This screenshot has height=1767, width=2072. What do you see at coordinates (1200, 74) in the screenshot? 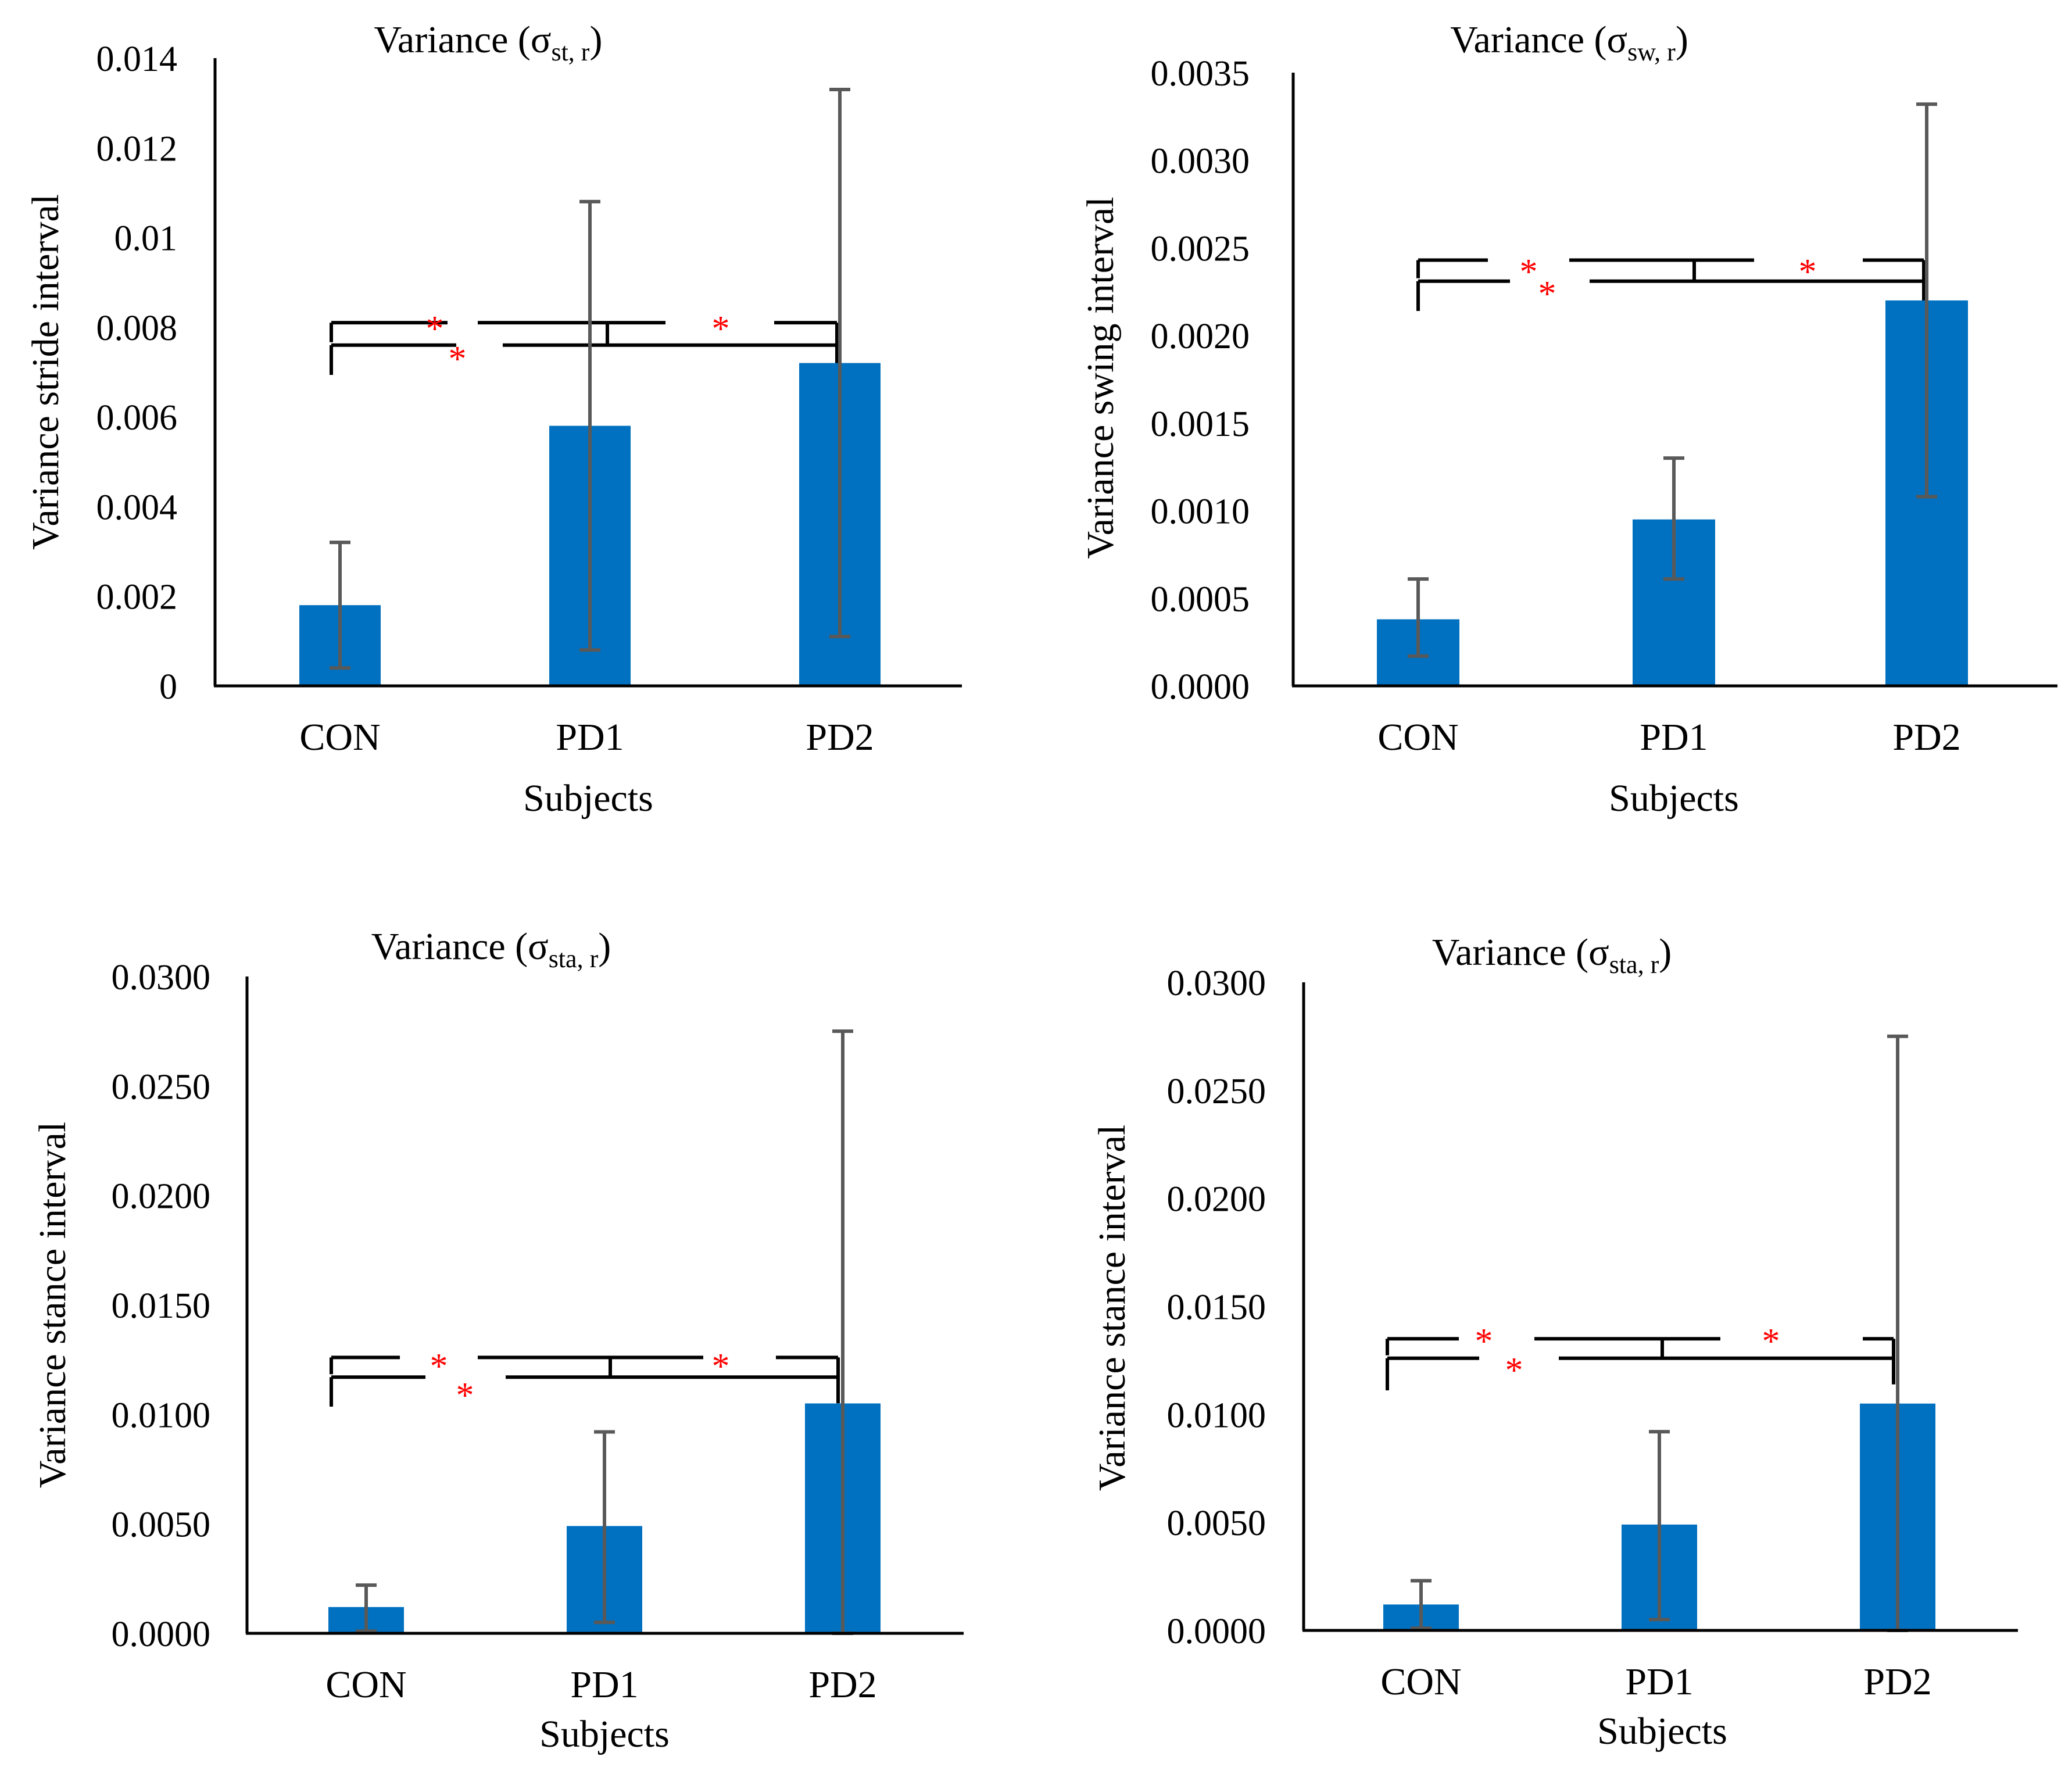
I see `y-tick-label: 0.0035` at bounding box center [1200, 74].